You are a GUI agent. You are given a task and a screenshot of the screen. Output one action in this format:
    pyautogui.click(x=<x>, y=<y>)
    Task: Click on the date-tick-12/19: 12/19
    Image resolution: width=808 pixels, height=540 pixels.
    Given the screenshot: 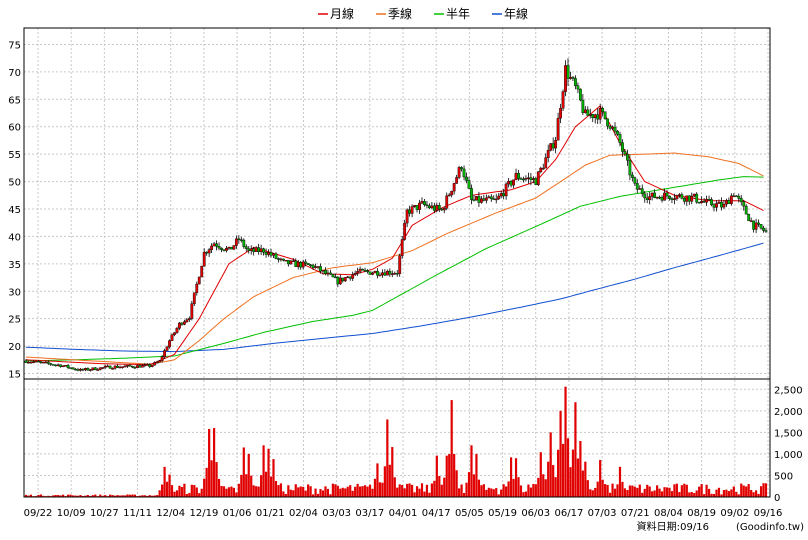 What is the action you would take?
    pyautogui.click(x=203, y=513)
    